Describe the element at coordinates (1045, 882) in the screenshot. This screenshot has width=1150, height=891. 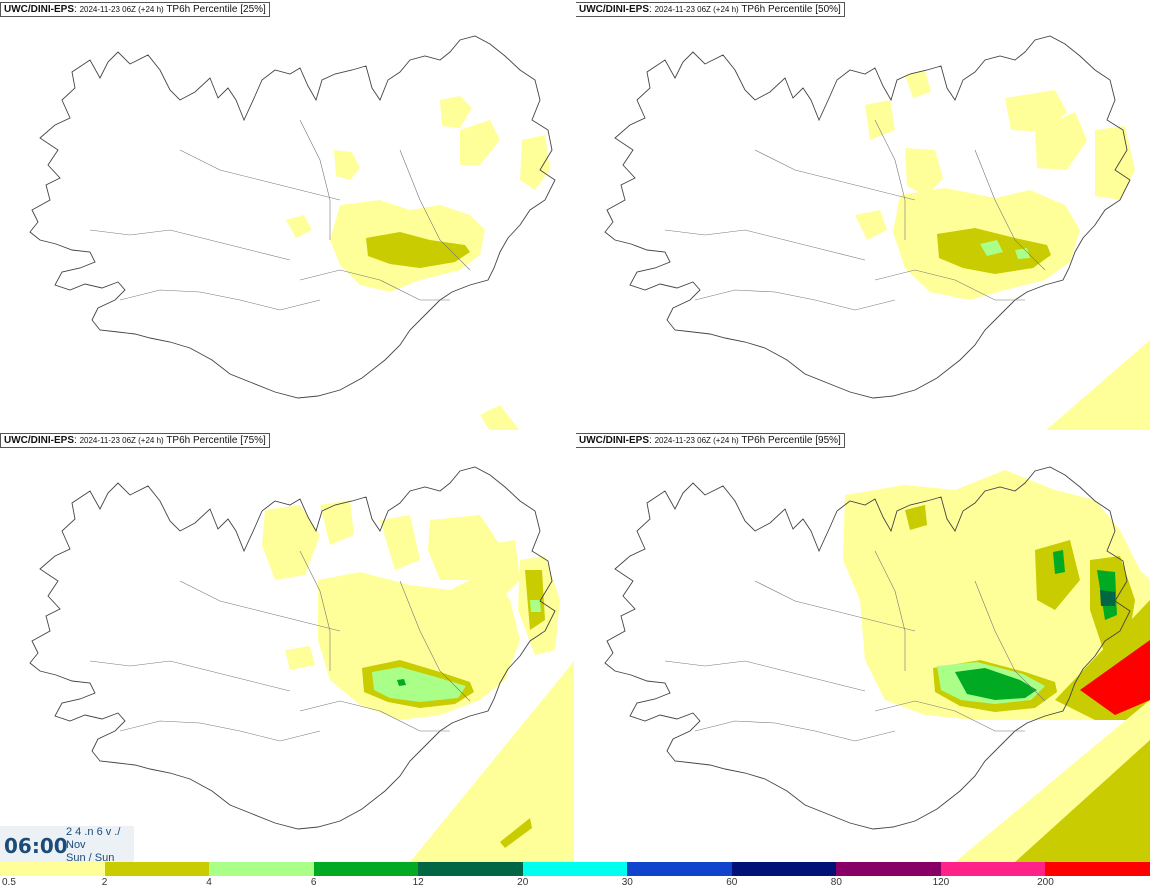
I see `colorbar-label: 200` at that location.